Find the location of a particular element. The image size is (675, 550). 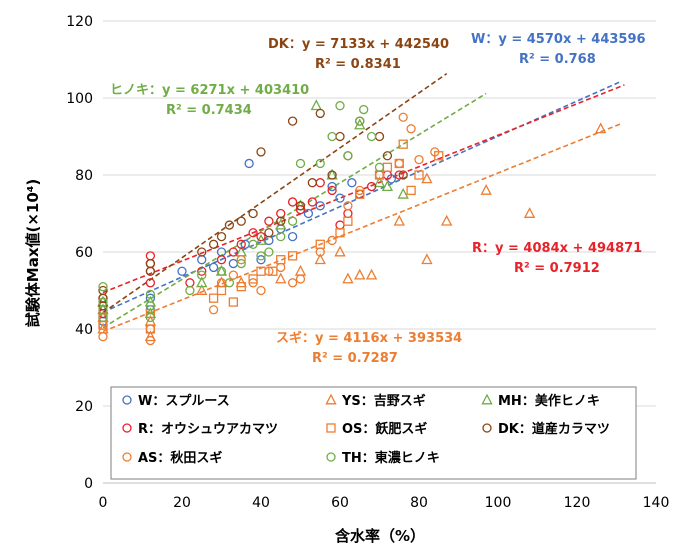

trendline-label-sugi: スギ：y = 4116x + 393534 R² = 0.7287 is located at coordinates (369, 348).